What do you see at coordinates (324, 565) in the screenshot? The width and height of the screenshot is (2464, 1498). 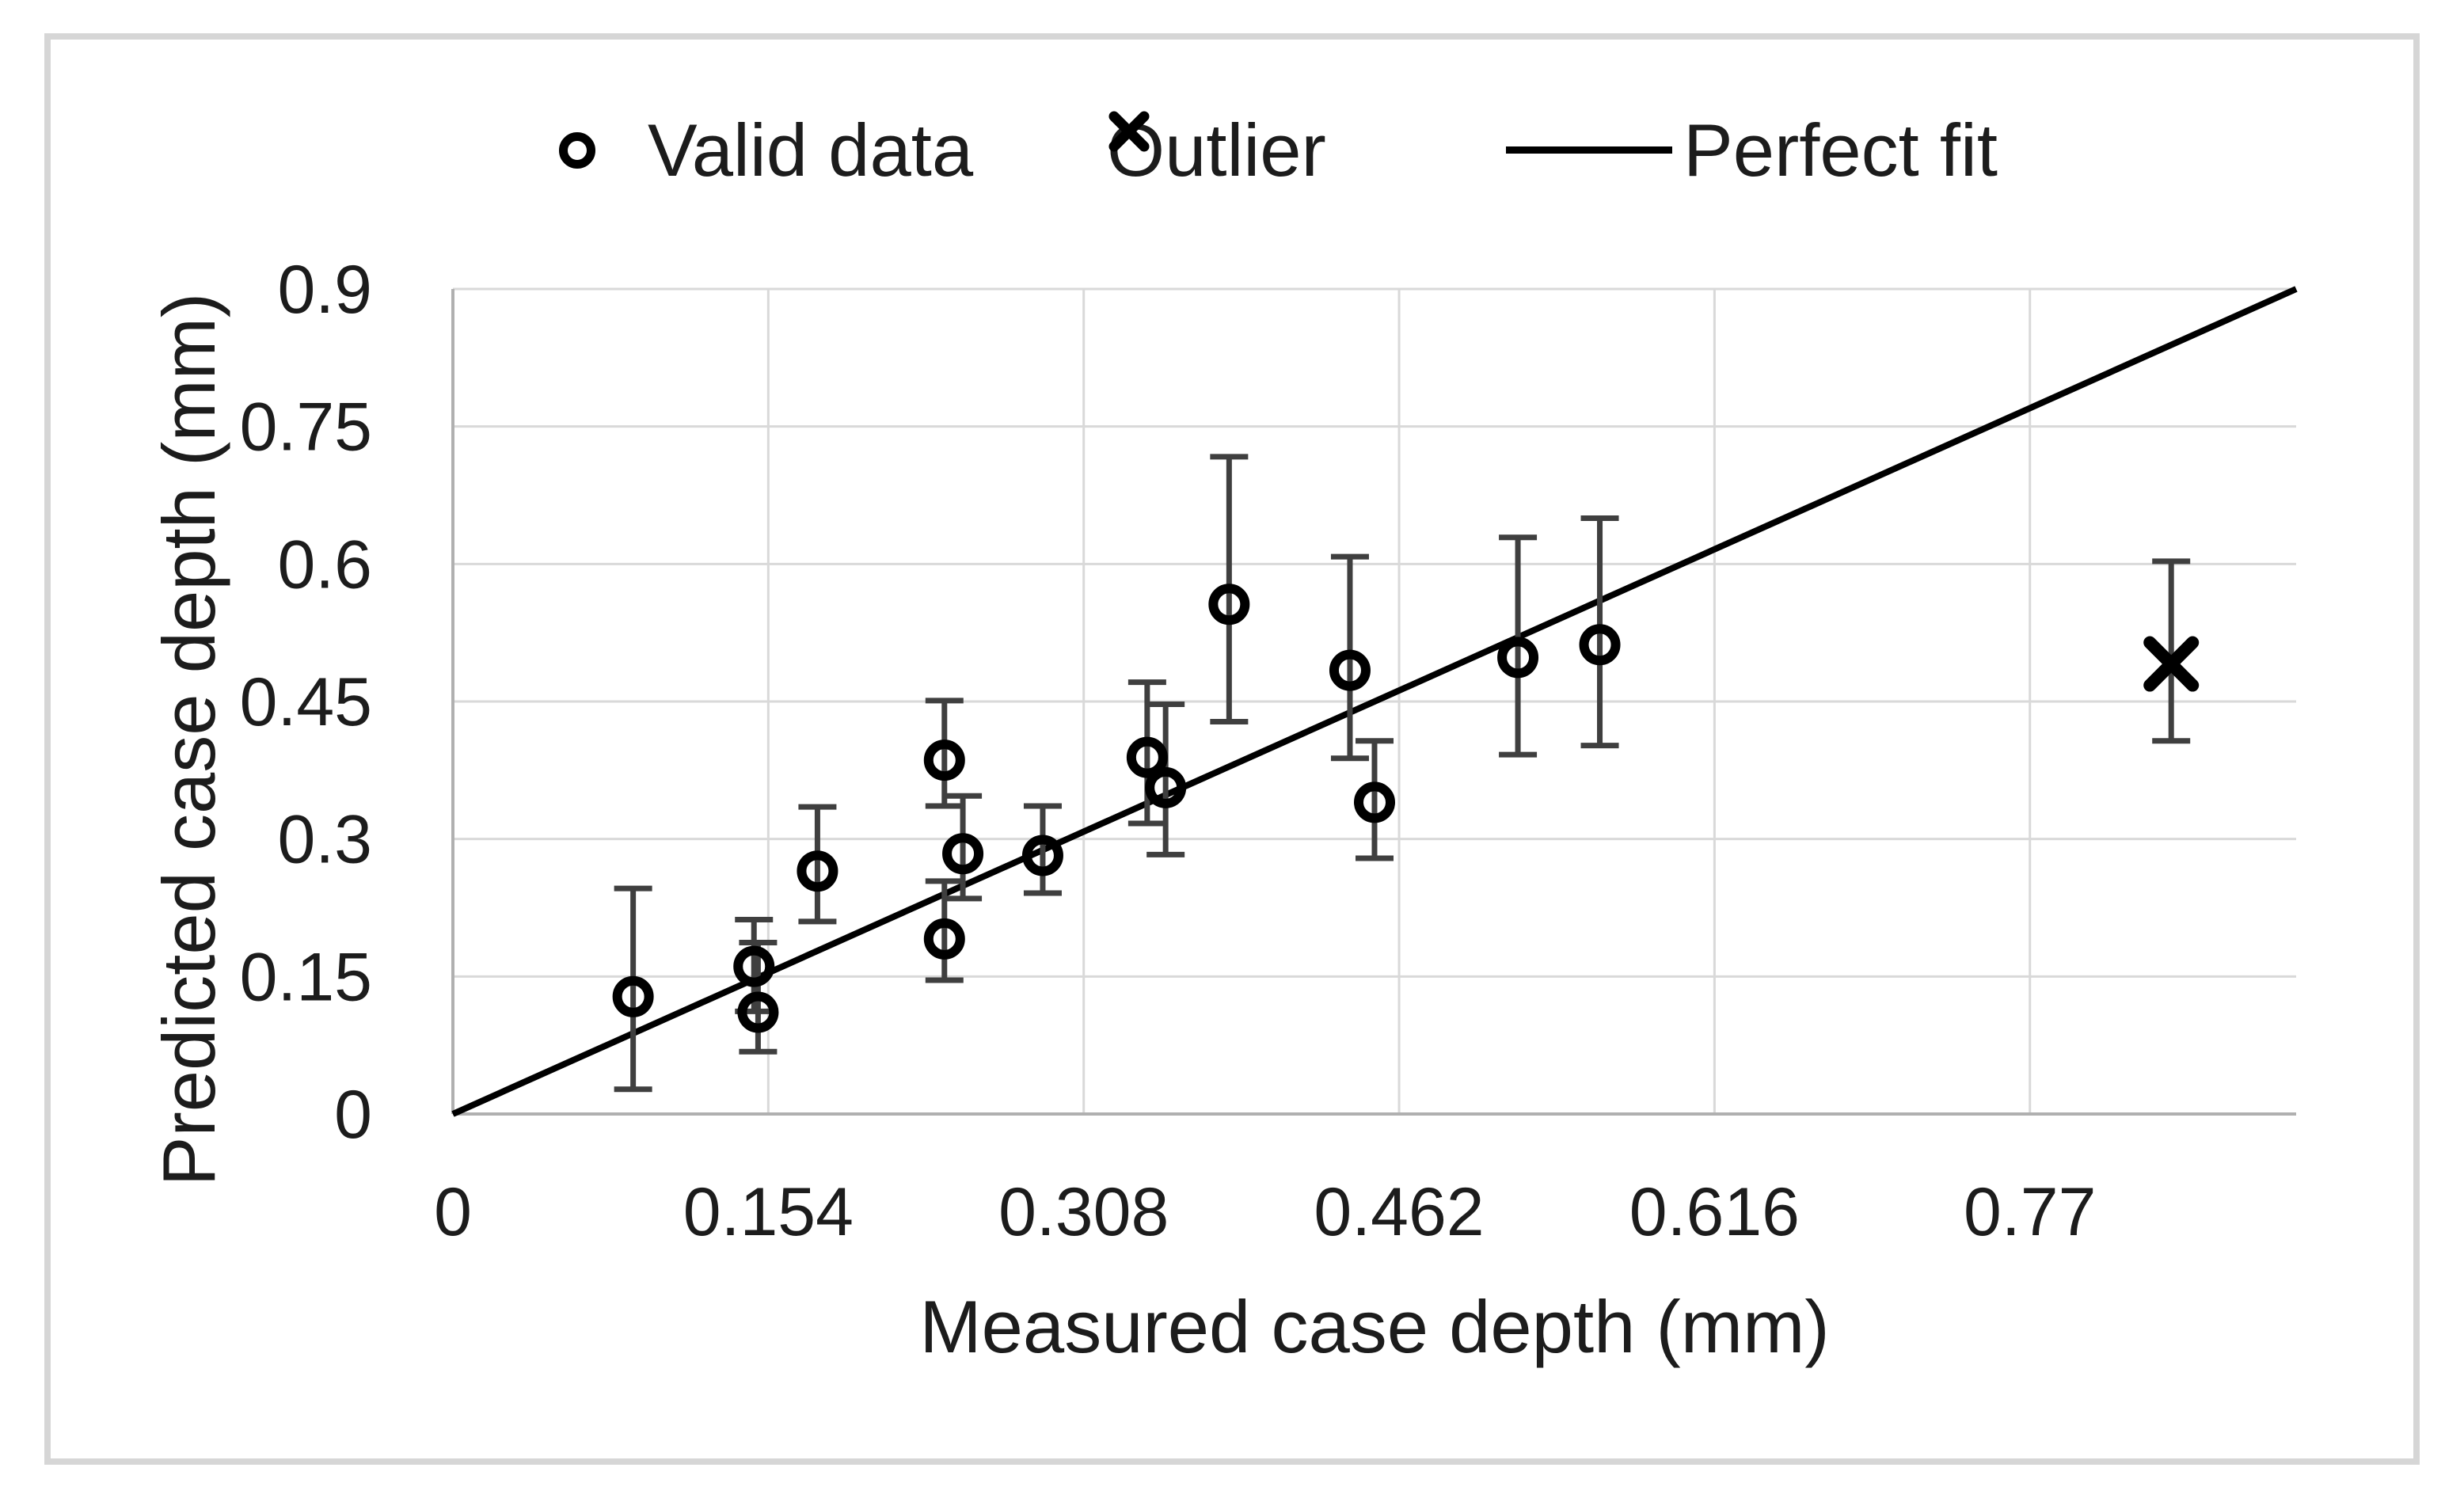 I see `y-tick-label: 0.6` at bounding box center [324, 565].